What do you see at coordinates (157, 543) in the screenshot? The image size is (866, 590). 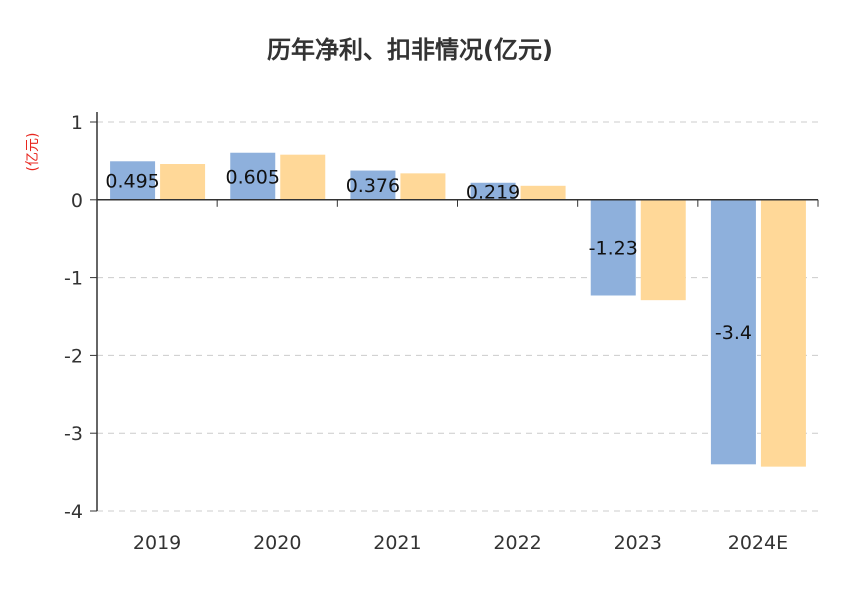 I see `x-tick-label: 2019` at bounding box center [157, 543].